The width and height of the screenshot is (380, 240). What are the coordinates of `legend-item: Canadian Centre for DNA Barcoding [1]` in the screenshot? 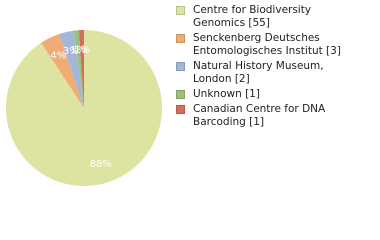 It's located at (274, 116).